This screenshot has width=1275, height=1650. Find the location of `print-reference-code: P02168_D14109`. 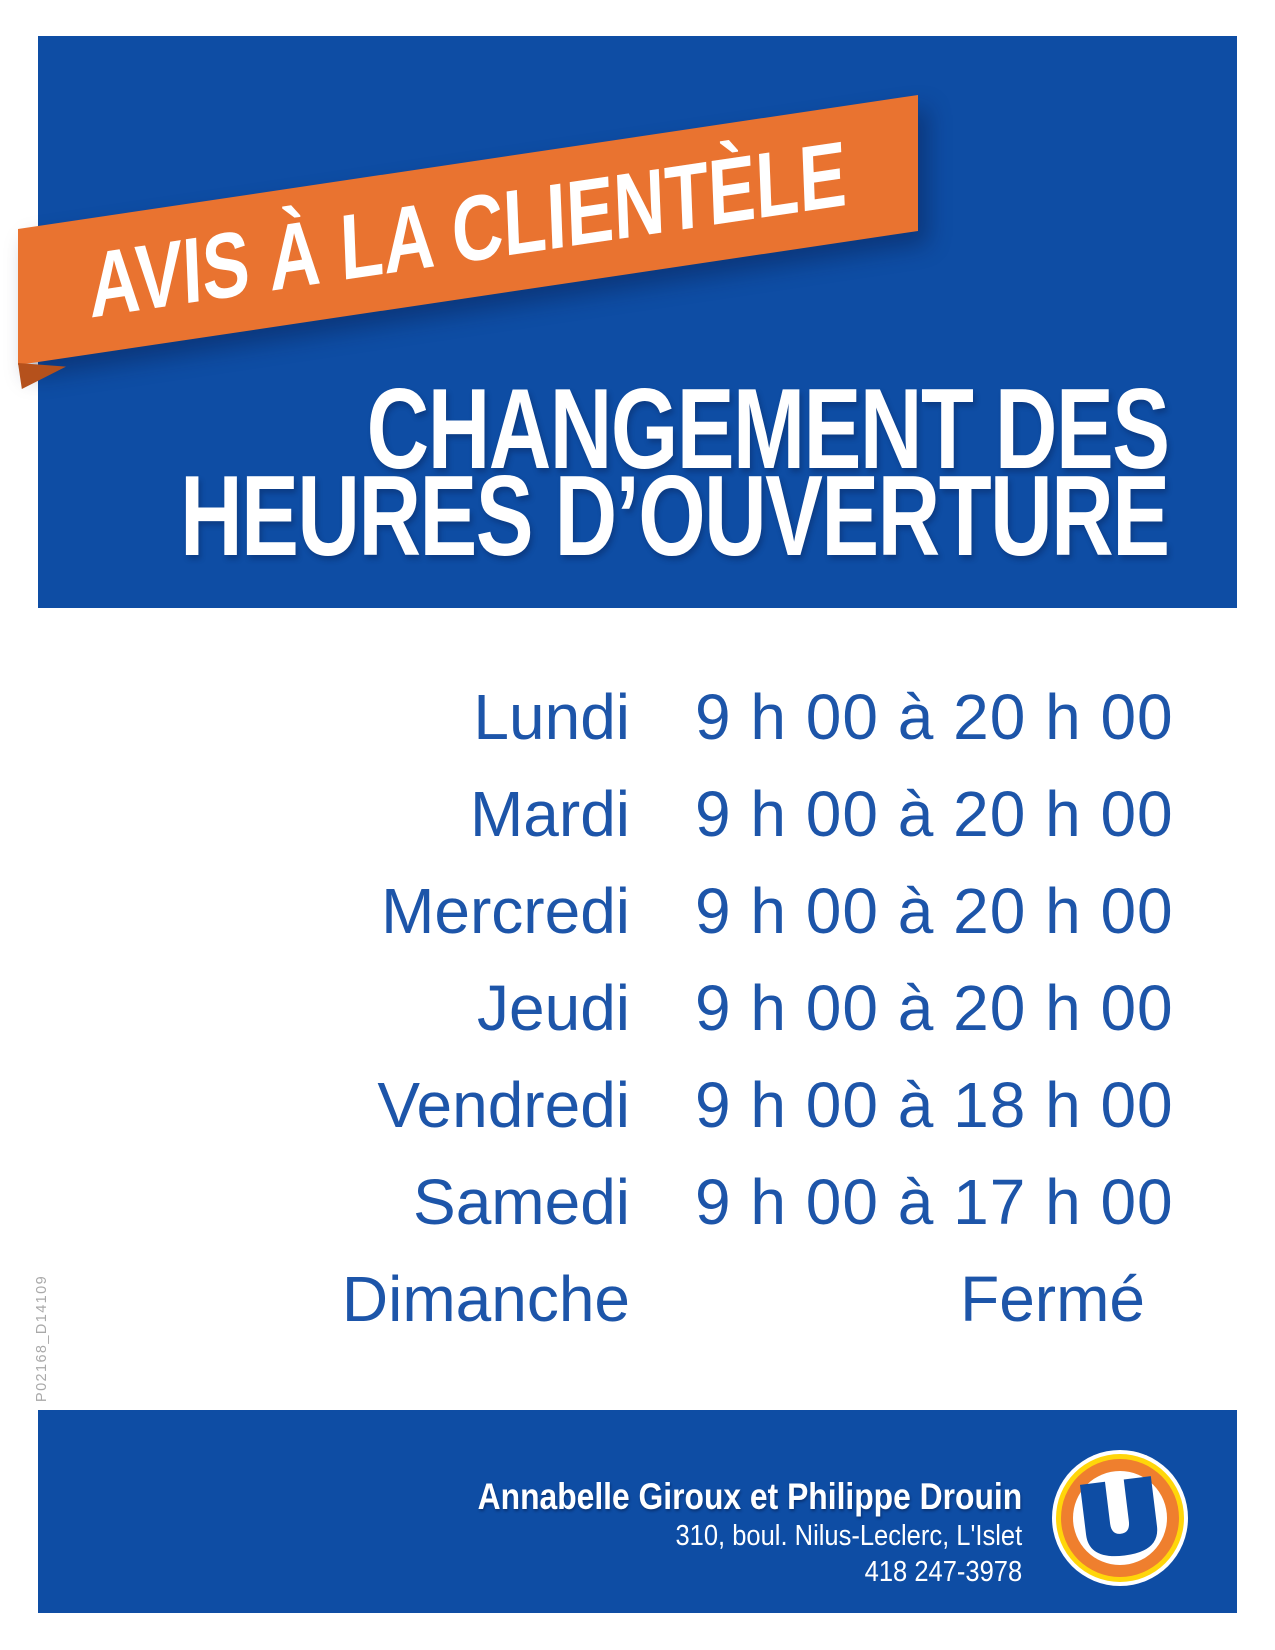

print-reference-code: P02168_D14109 is located at coordinates (42, 1338).